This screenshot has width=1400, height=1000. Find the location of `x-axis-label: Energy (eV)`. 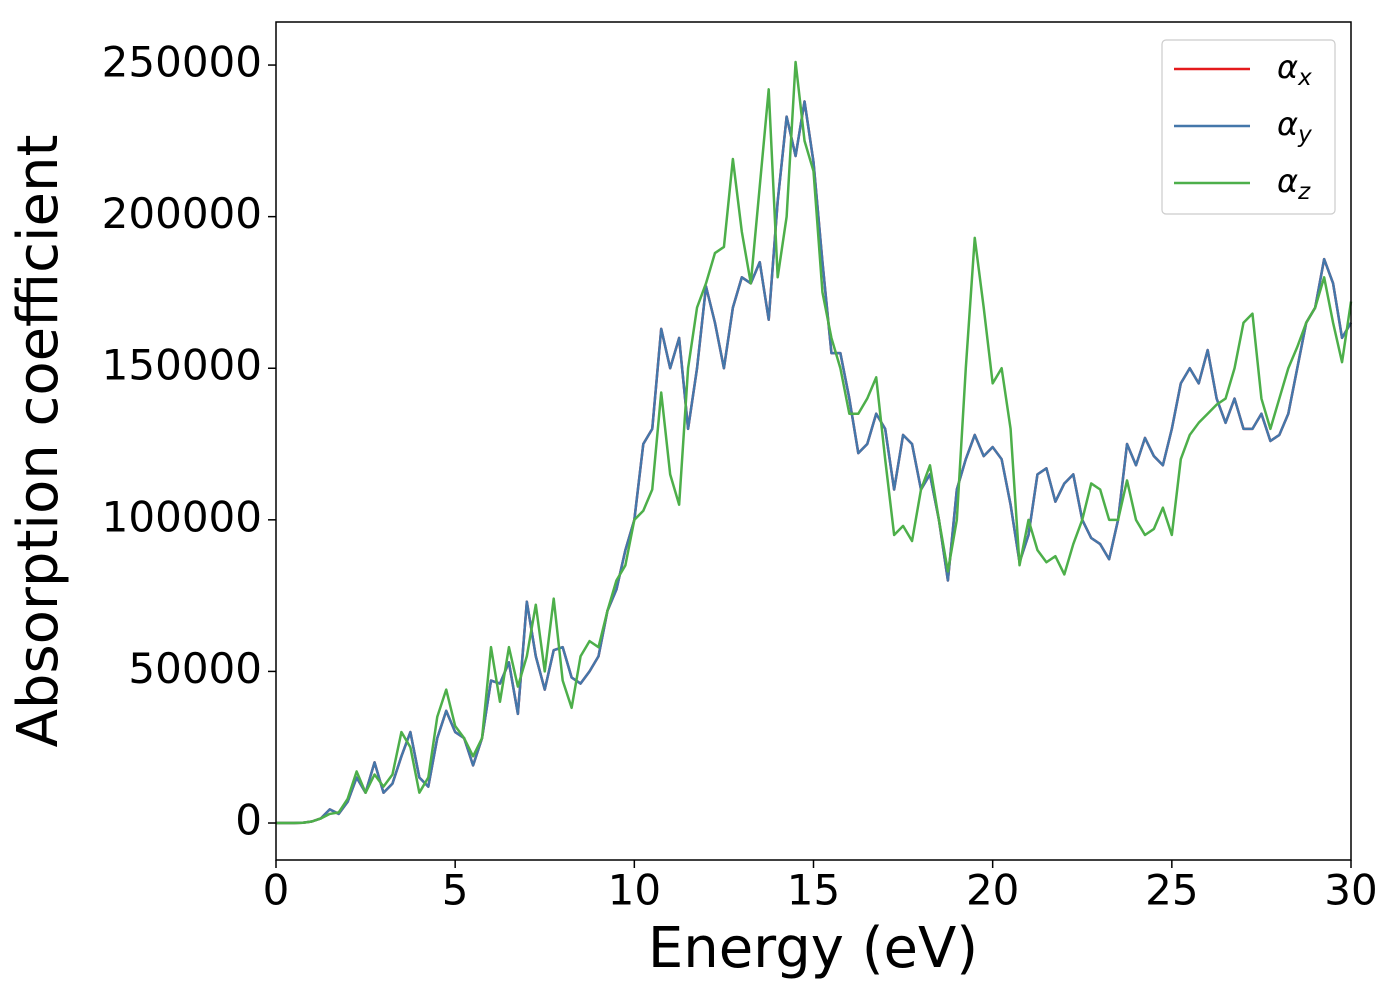

x-axis-label: Energy (eV) is located at coordinates (813, 948).